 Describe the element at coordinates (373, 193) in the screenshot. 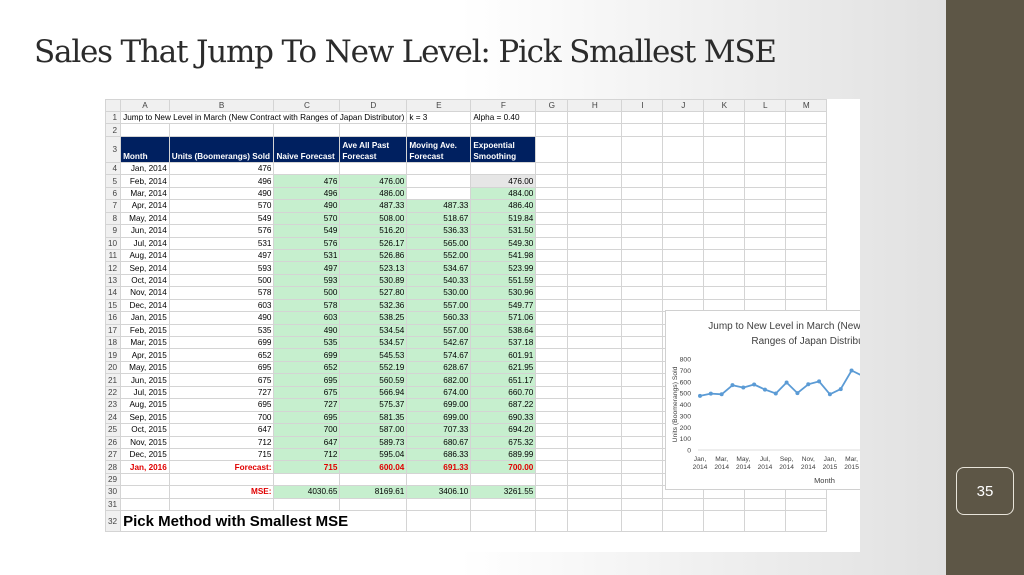

I see `cell-ave: 486.00` at that location.